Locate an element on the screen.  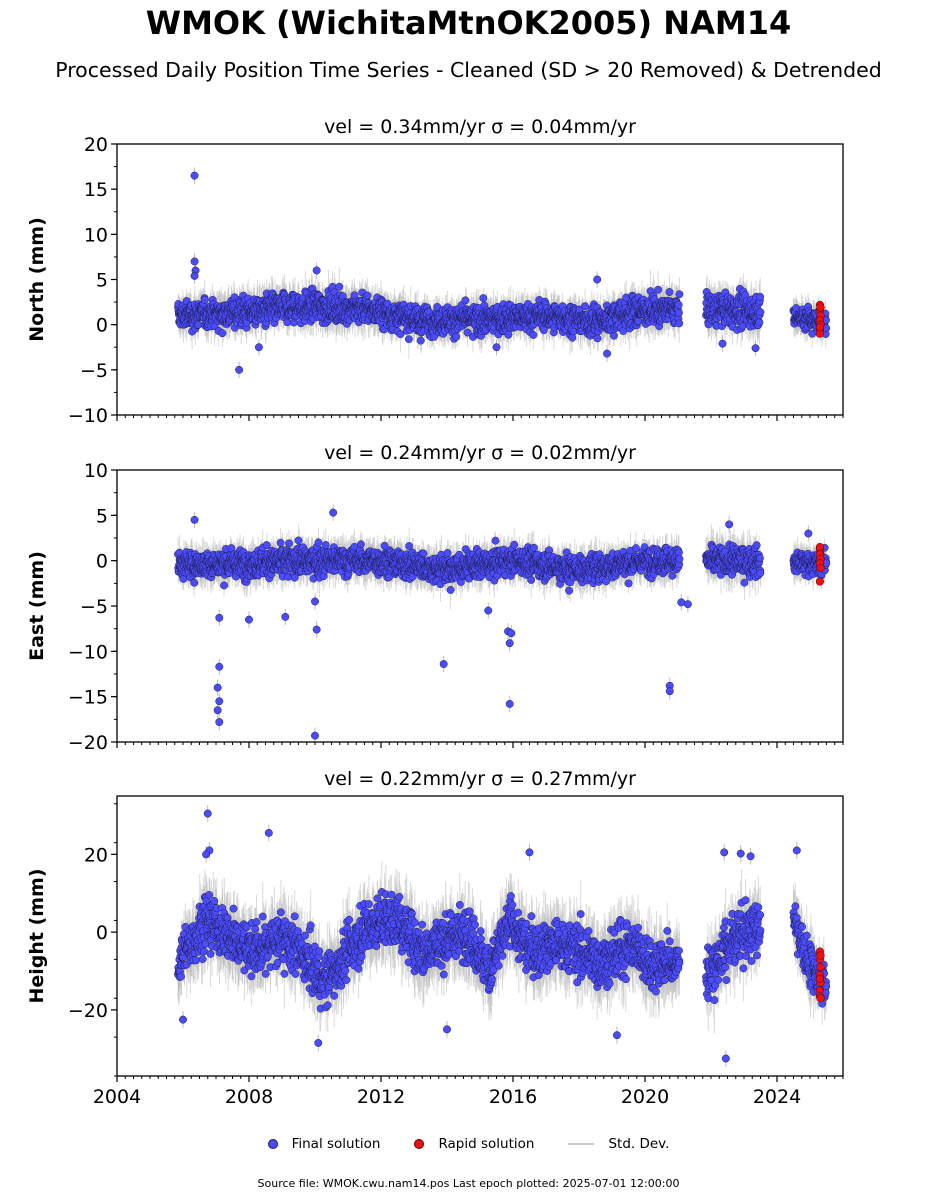
plot-area-east is located at coordinates (502, 623).